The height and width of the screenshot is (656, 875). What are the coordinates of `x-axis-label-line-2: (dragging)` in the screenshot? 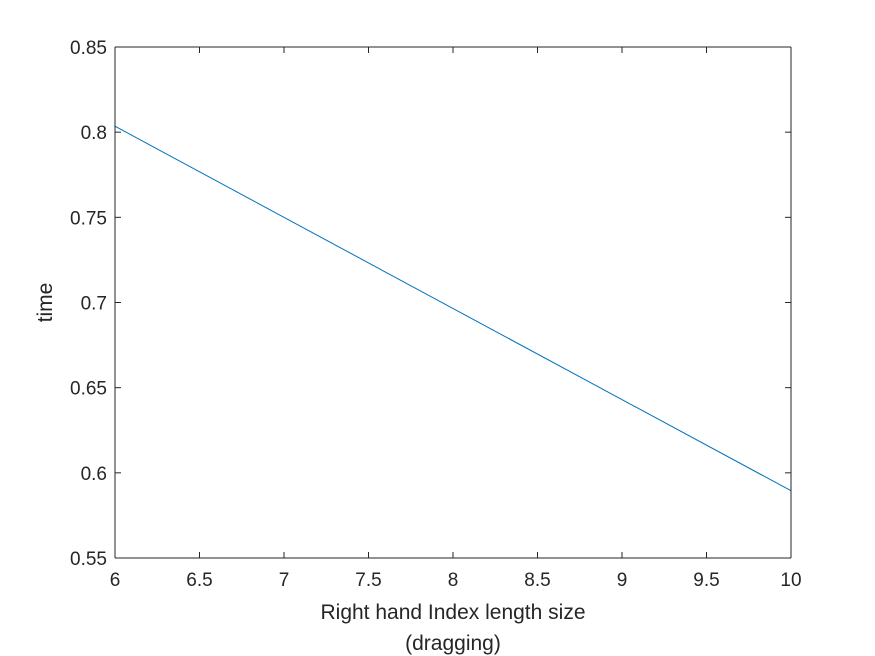 It's located at (453, 643).